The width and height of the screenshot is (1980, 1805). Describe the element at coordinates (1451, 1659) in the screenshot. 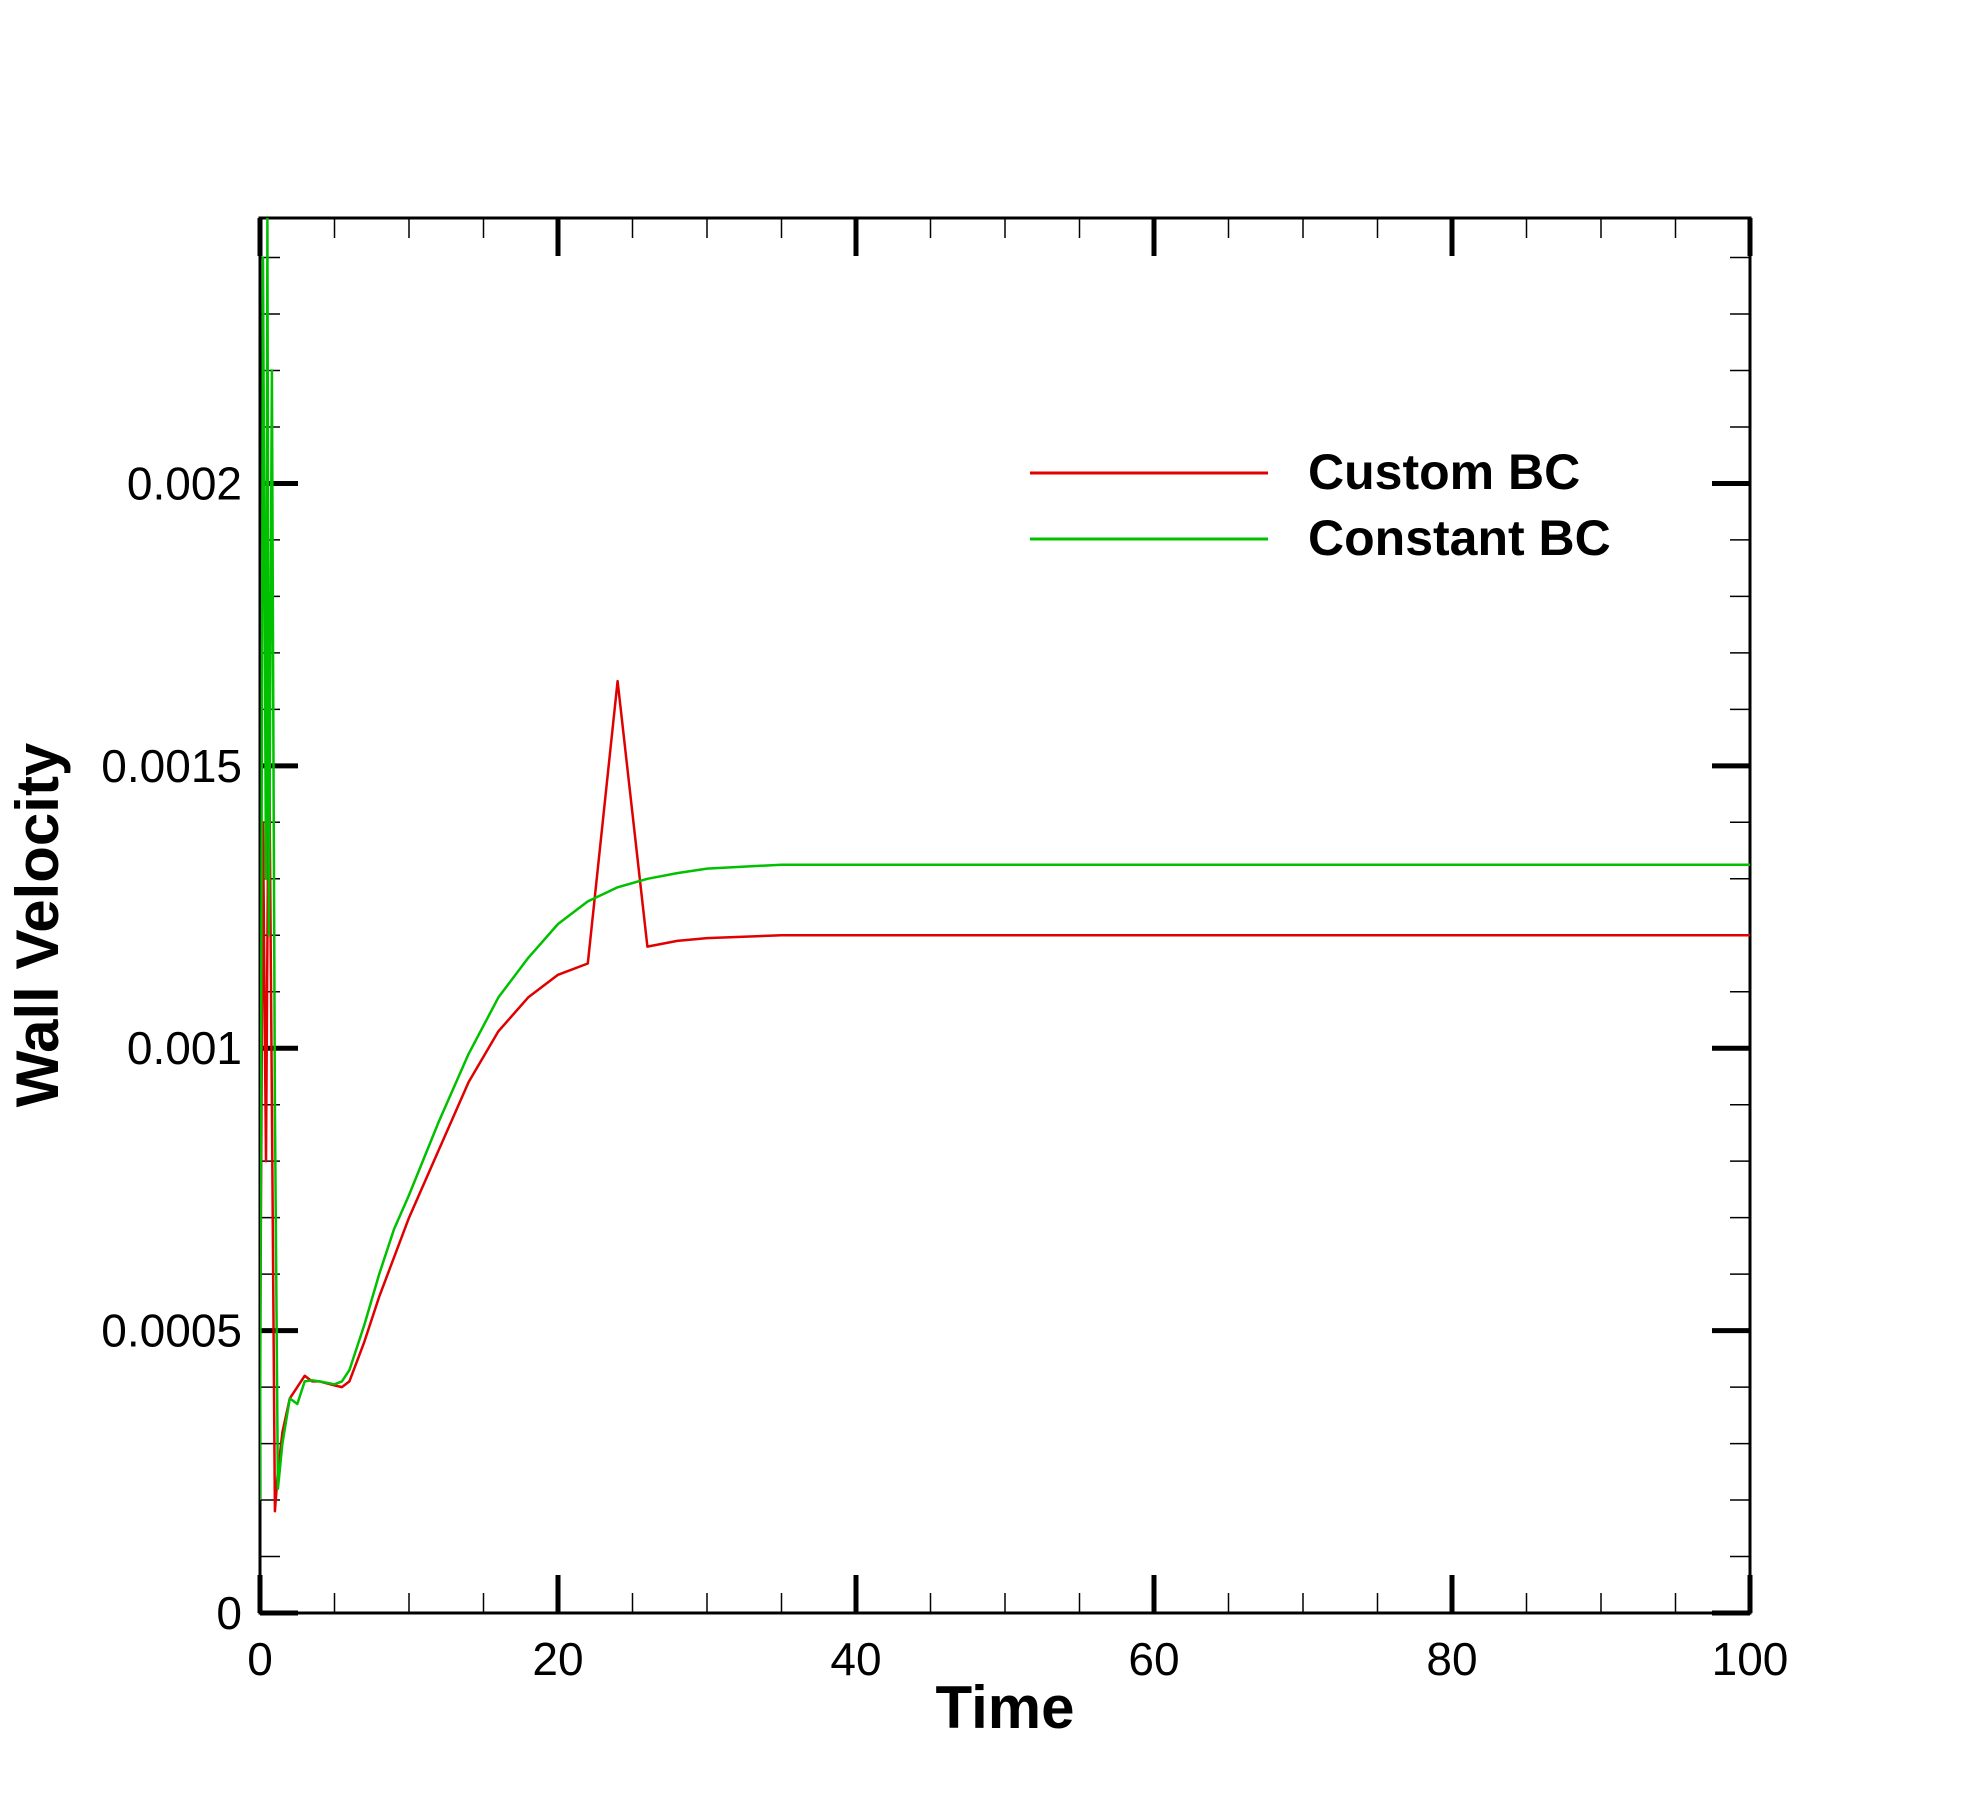

I see `x-tick-label: 80` at that location.